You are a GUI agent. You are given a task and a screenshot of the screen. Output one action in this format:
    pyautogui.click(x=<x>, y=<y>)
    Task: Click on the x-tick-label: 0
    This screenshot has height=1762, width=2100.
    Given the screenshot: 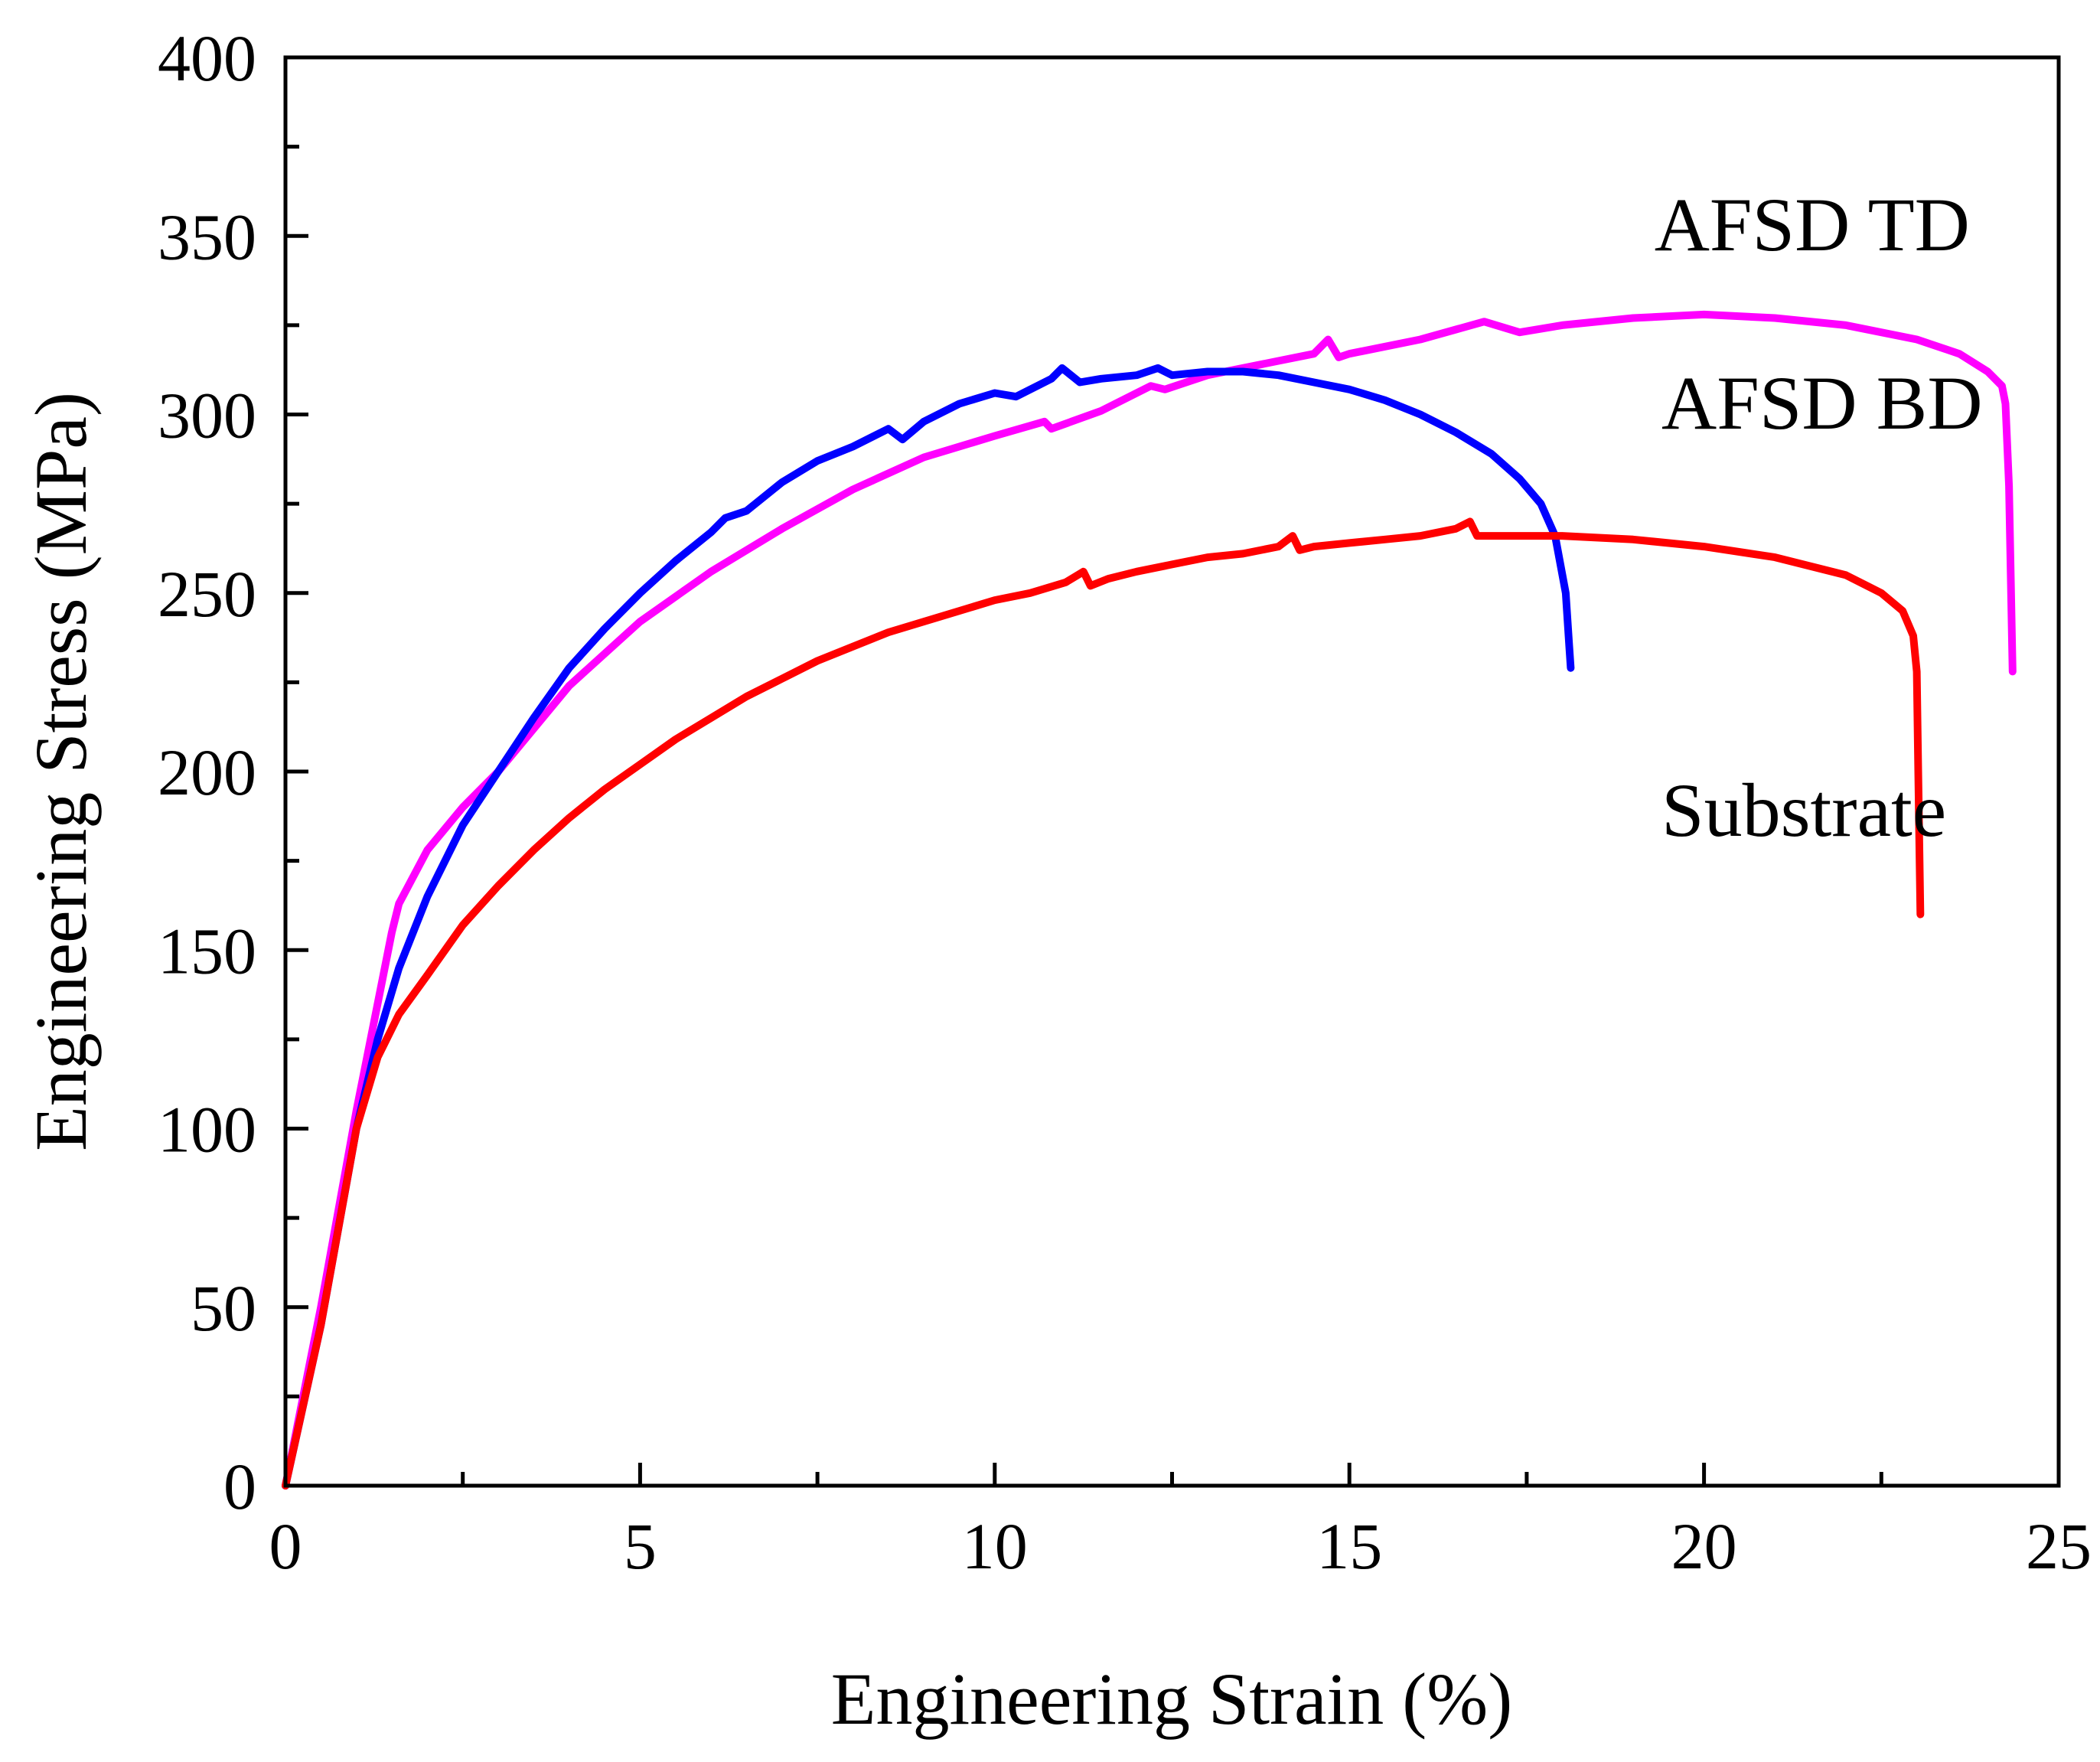 What is the action you would take?
    pyautogui.click(x=285, y=1546)
    